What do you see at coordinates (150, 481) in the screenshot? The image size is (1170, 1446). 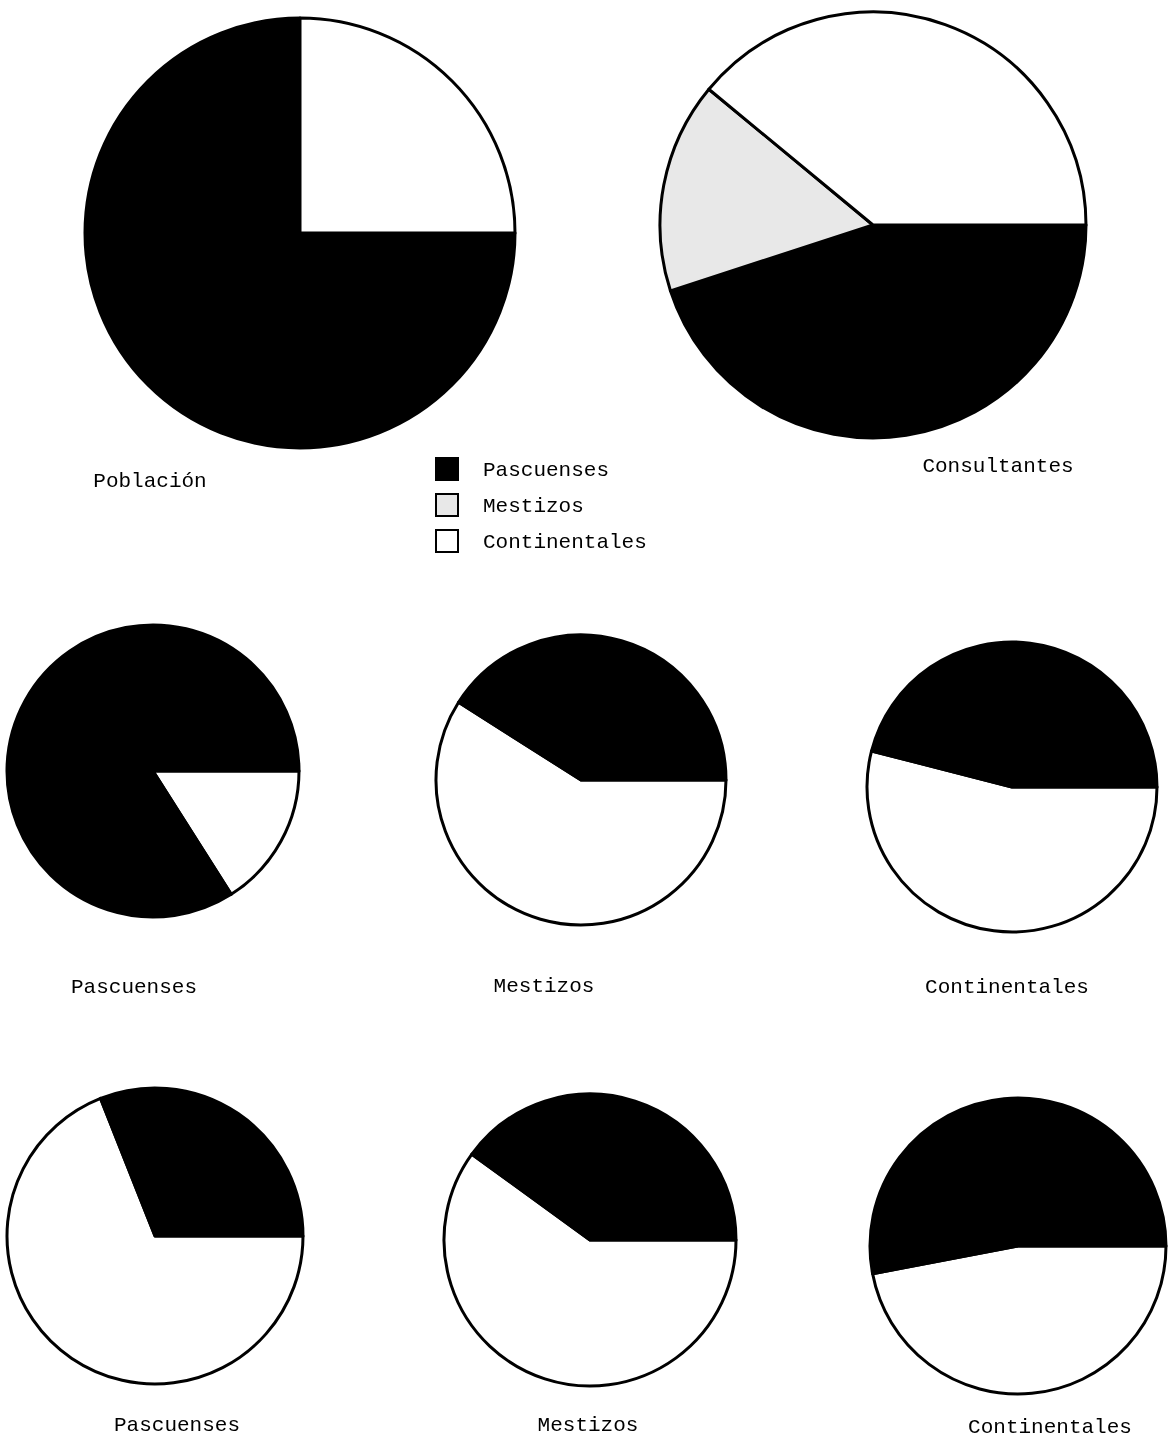 I see `text: Población` at bounding box center [150, 481].